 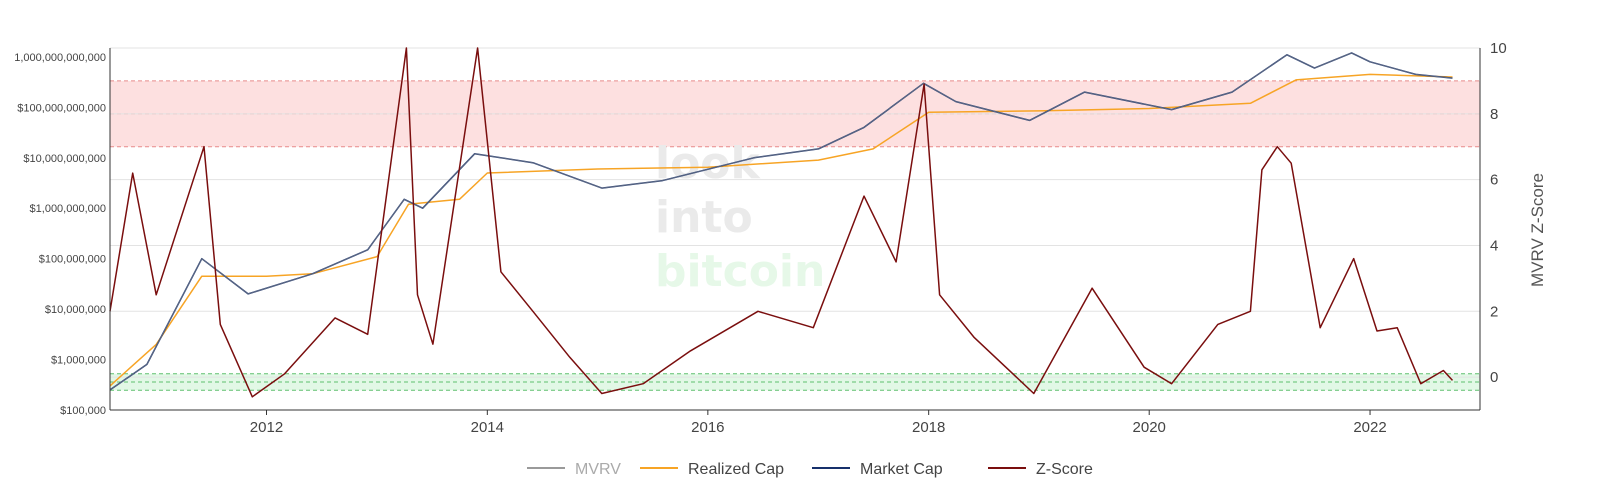 I want to click on watermark: look into bitcoin, so click(x=740, y=217).